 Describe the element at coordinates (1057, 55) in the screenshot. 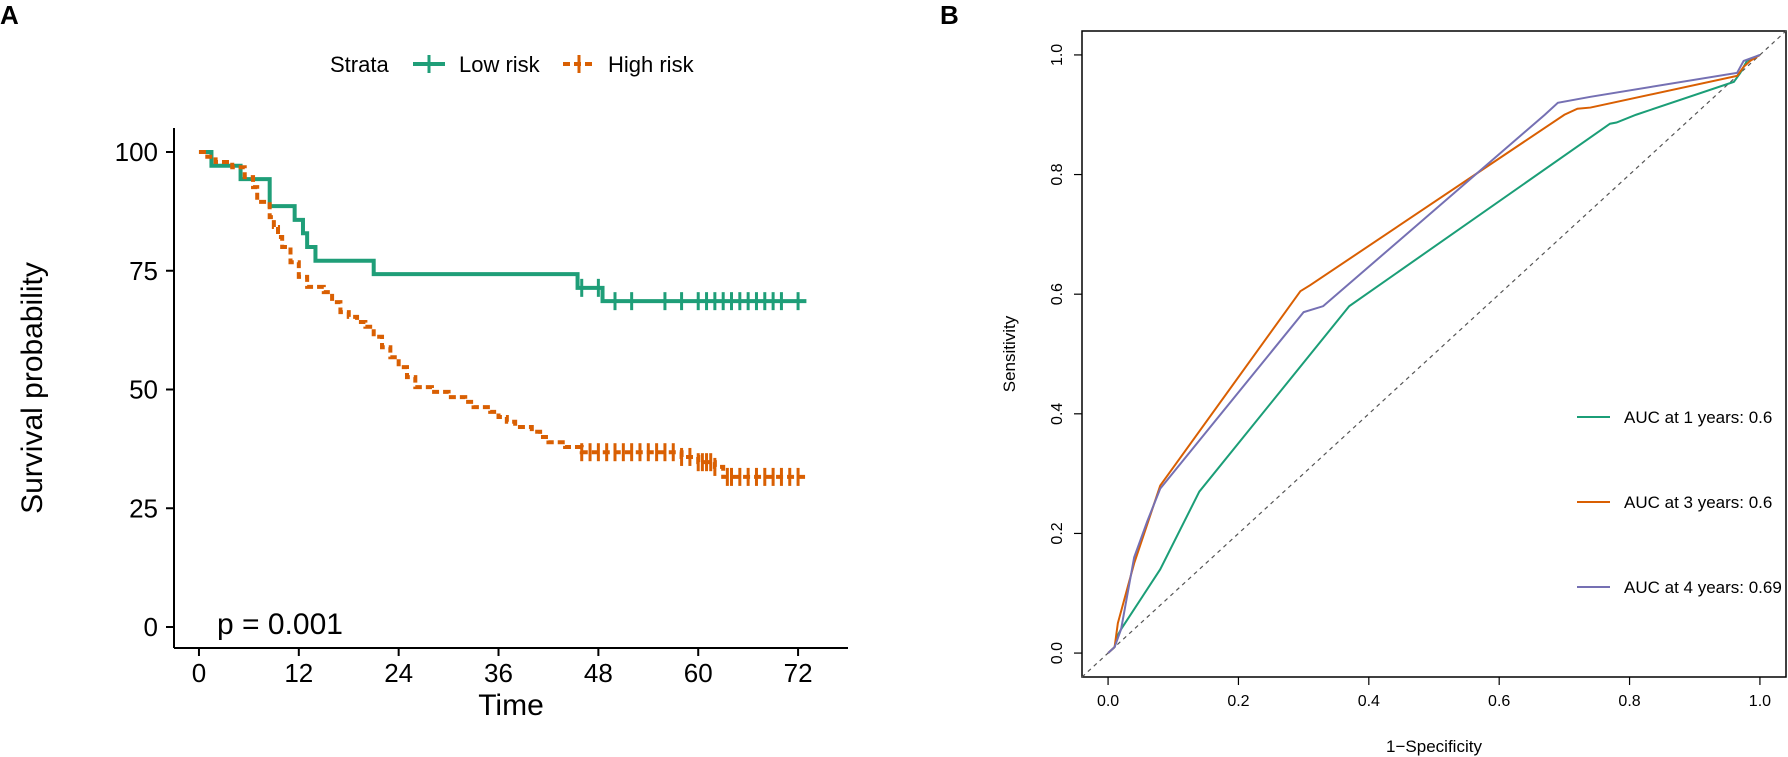

I see `roc-y-tick-label: 1.0` at that location.